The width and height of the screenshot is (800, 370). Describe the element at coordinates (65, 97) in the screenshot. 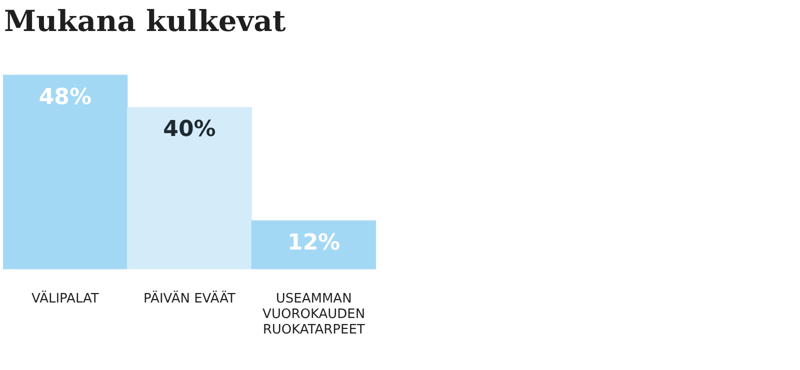

I see `data-label: 48%` at that location.